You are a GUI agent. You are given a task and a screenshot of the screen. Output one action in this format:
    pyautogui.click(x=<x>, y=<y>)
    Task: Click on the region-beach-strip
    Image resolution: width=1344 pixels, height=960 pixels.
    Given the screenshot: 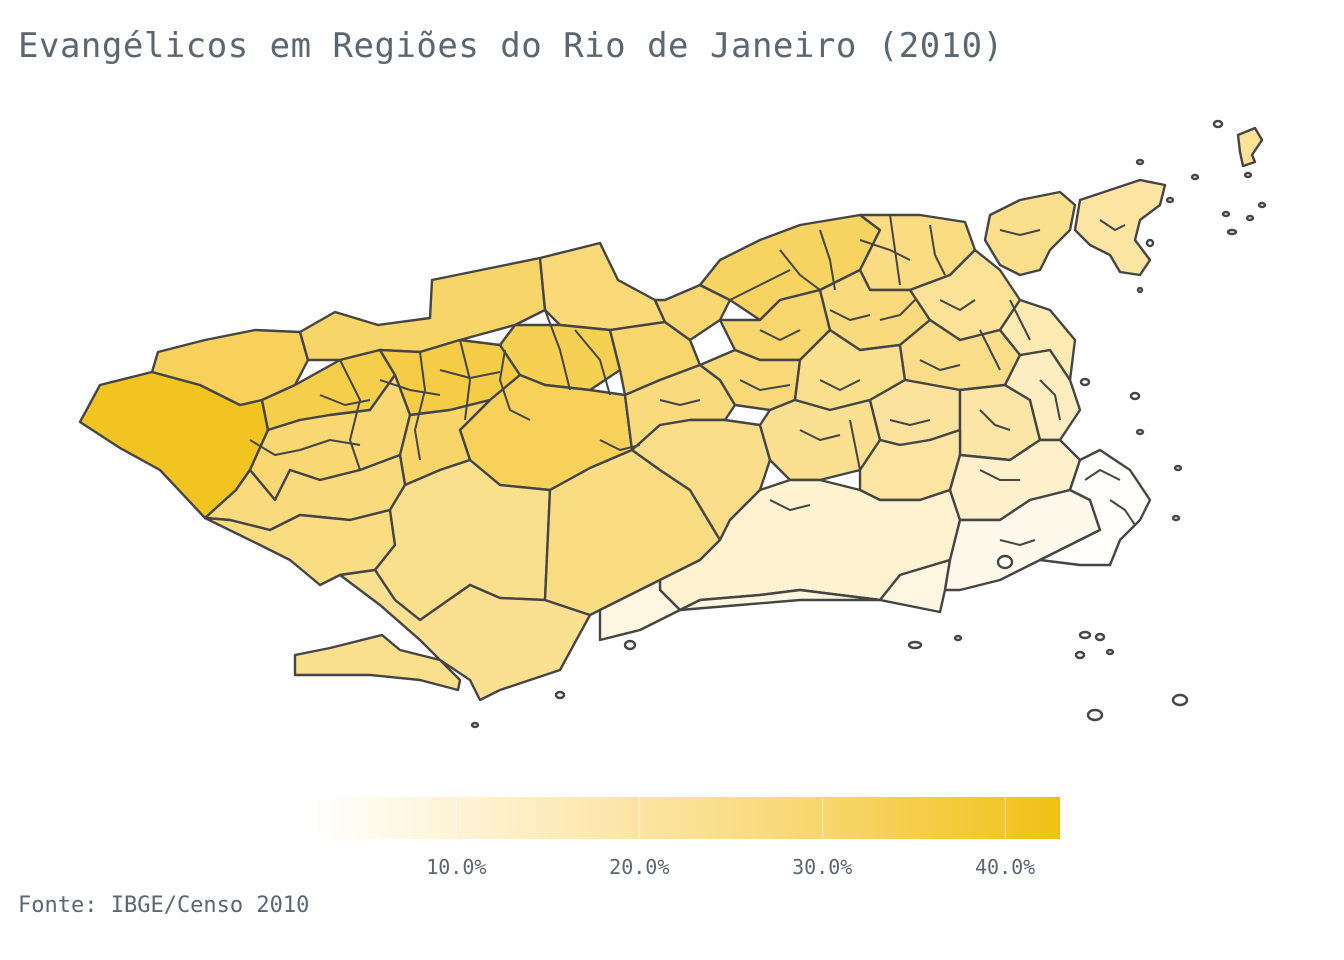 What is the action you would take?
    pyautogui.click(x=775, y=600)
    